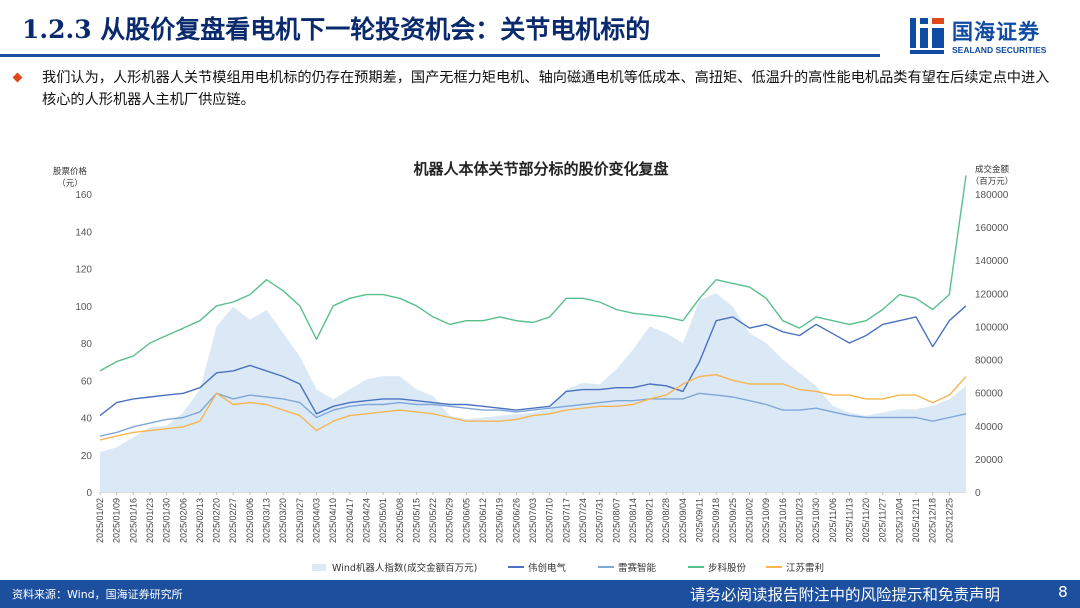 The image size is (1080, 608). I want to click on right-tick-label: 120000, so click(992, 294).